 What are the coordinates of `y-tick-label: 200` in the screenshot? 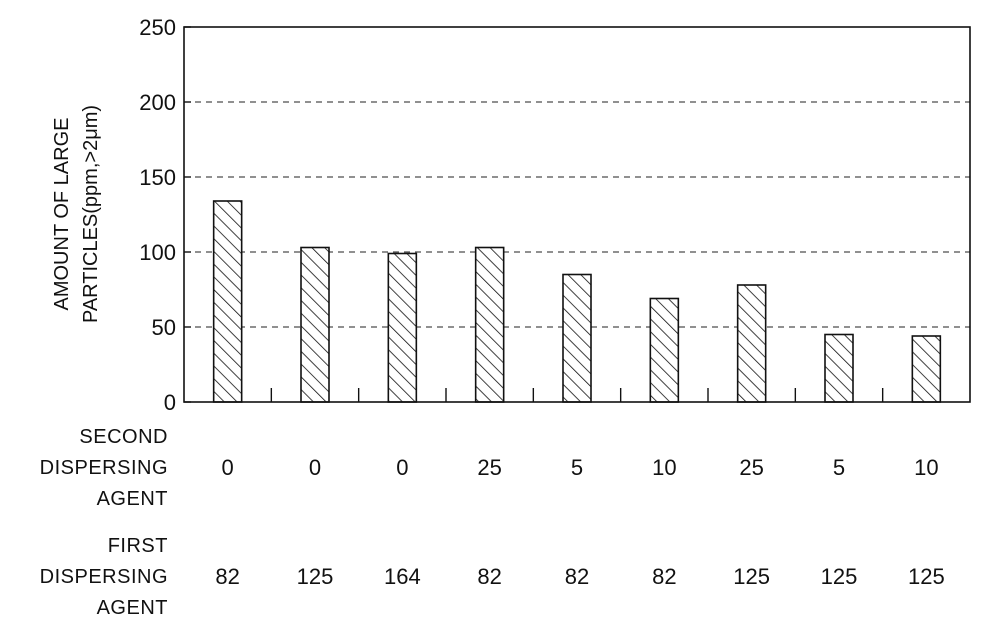 It's located at (157, 102).